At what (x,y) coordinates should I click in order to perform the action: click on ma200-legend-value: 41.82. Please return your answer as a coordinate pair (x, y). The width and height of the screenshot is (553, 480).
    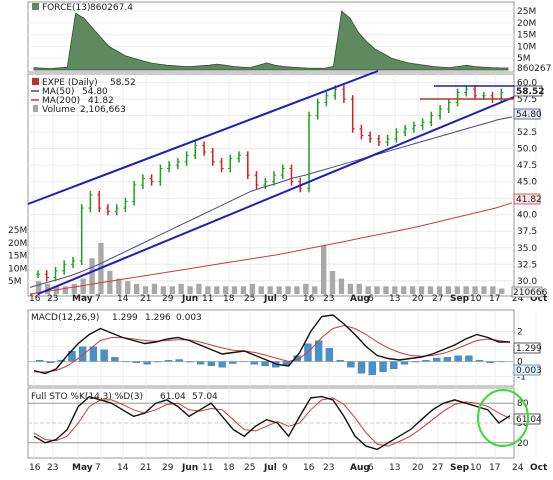
    Looking at the image, I should click on (101, 101).